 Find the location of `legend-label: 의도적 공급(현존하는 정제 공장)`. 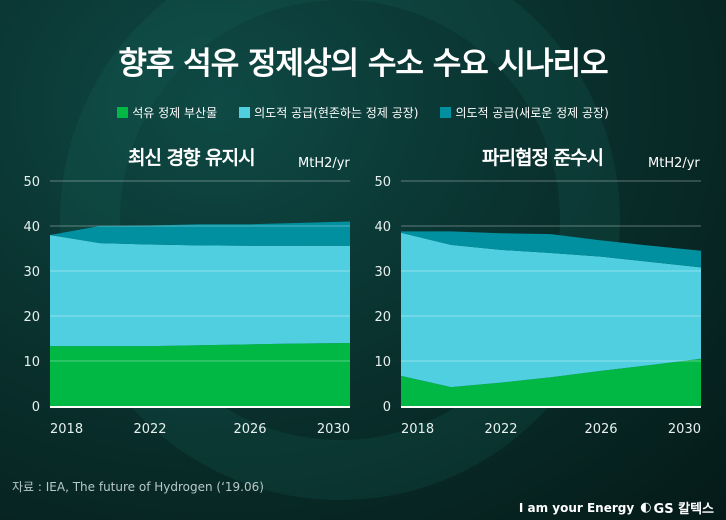

legend-label: 의도적 공급(현존하는 정제 공장) is located at coordinates (336, 113).